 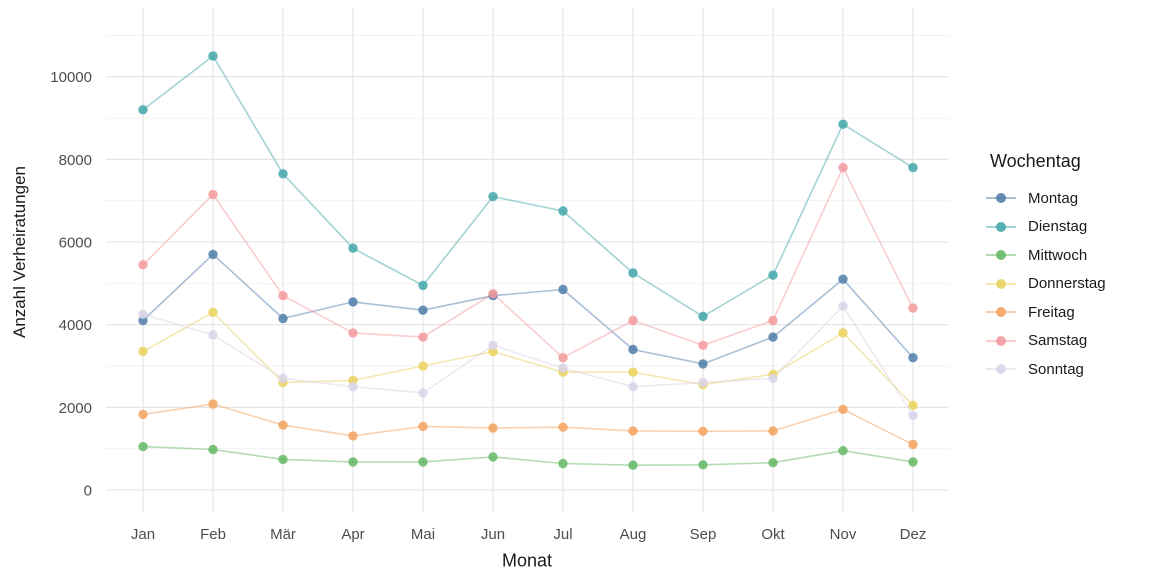 What do you see at coordinates (773, 463) in the screenshot?
I see `data-point-mittwoch-okt` at bounding box center [773, 463].